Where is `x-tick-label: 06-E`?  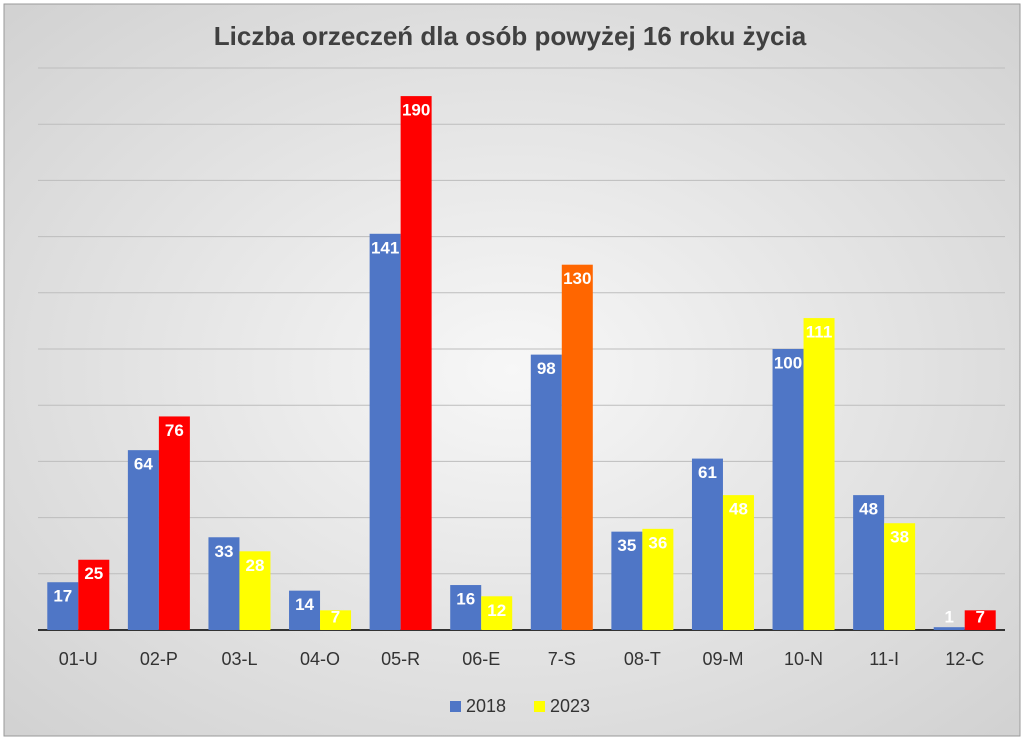 x-tick-label: 06-E is located at coordinates (481, 659).